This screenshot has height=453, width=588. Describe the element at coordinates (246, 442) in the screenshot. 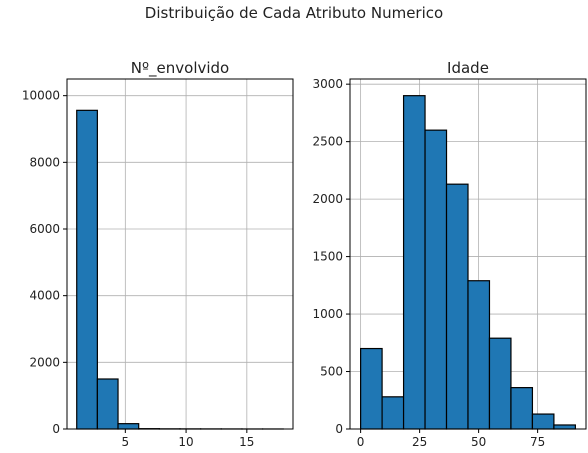

I see `x-tick-label: 15` at that location.